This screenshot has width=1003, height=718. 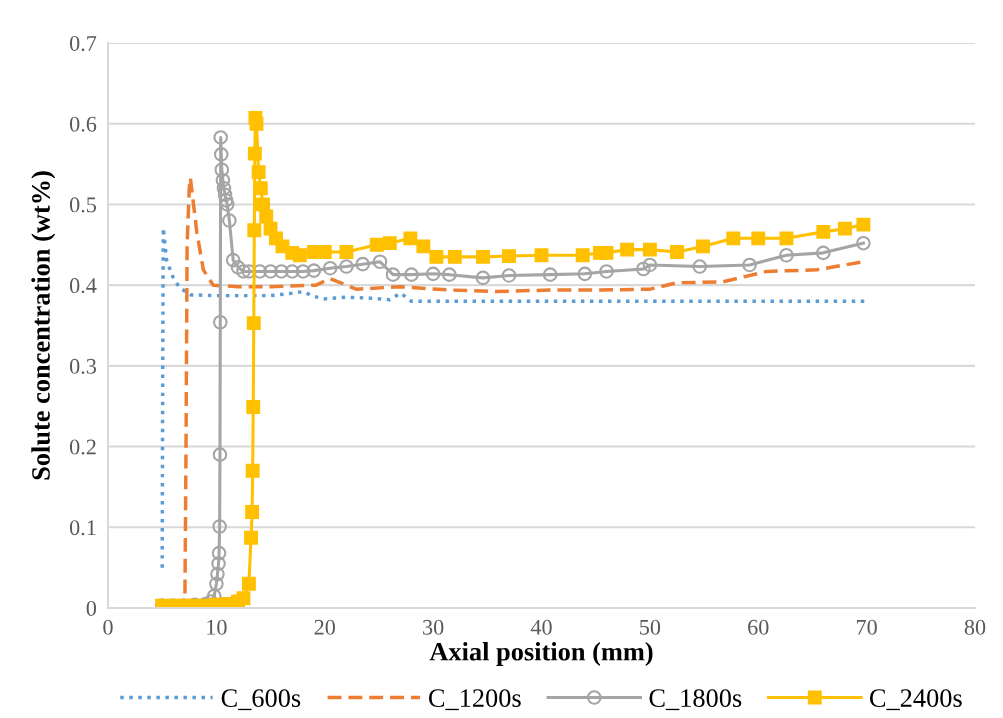 I want to click on y-tick-label: 0.5, so click(x=83, y=205).